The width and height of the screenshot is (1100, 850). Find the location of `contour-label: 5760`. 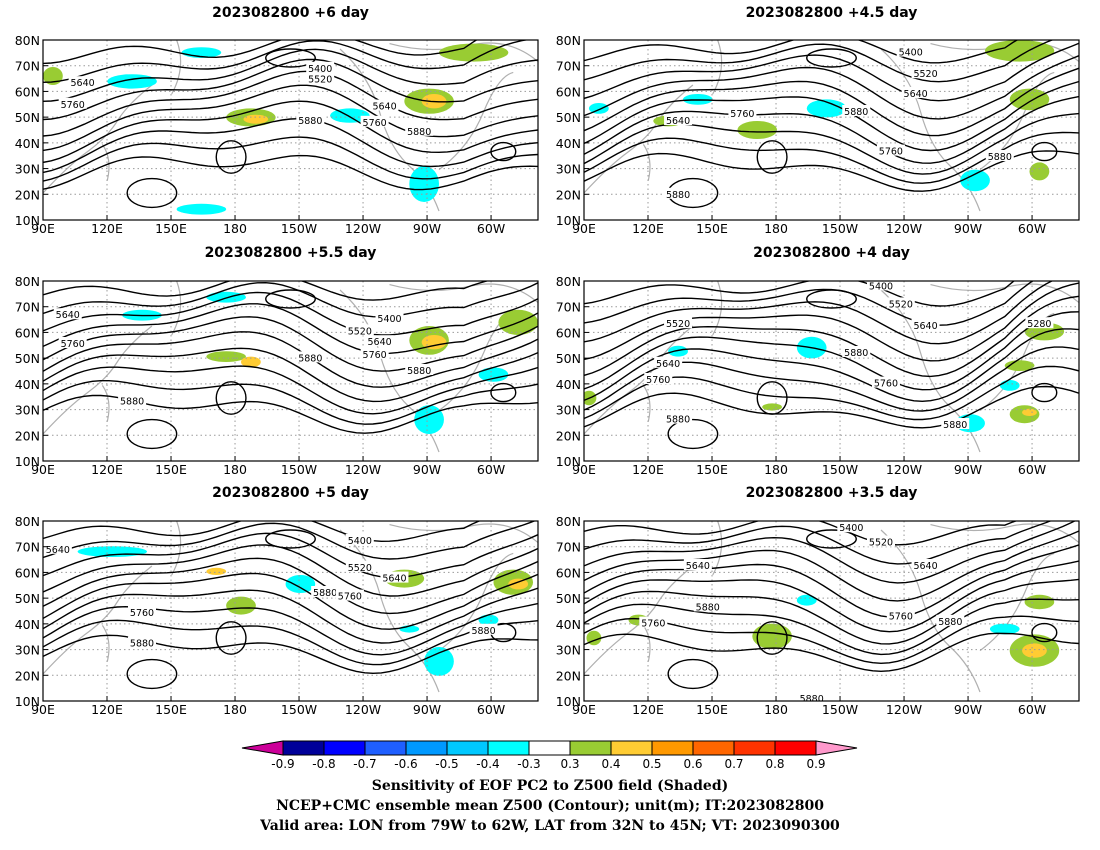

contour-label: 5760 is located at coordinates (658, 380).